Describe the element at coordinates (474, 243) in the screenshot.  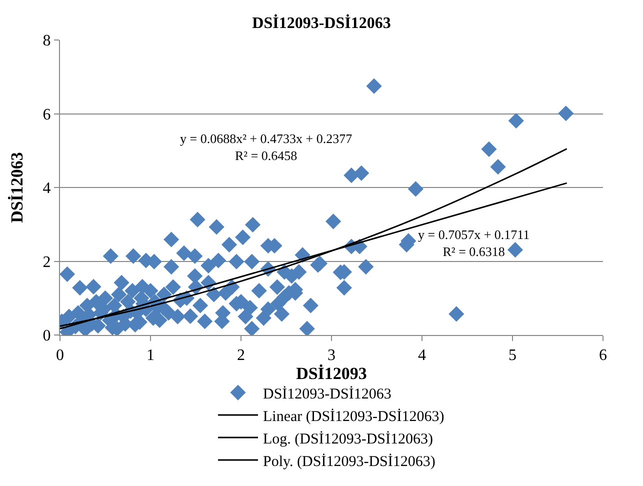
I see `annotation: y = 0.7057x + 0.1711 R² = 0.6318` at that location.